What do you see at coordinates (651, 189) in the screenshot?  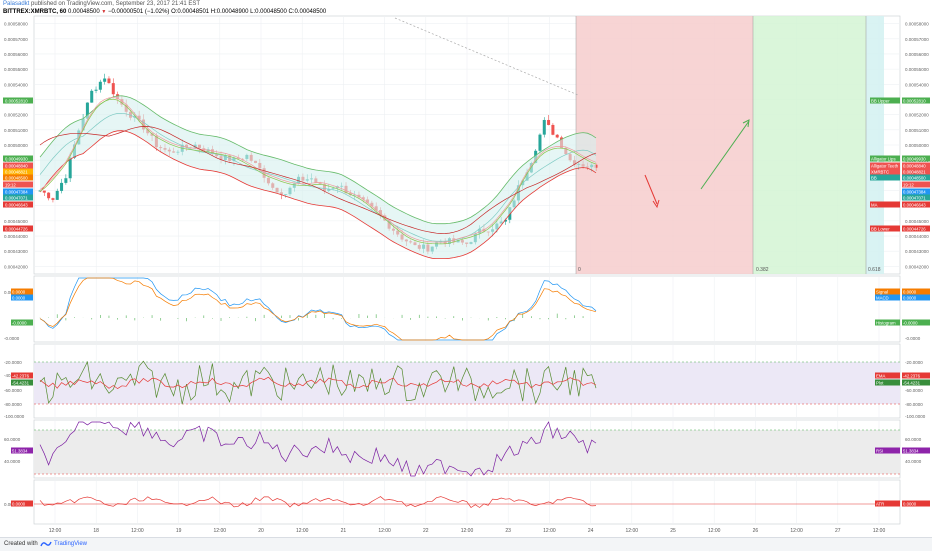 I see `forecast-arrow-down` at bounding box center [651, 189].